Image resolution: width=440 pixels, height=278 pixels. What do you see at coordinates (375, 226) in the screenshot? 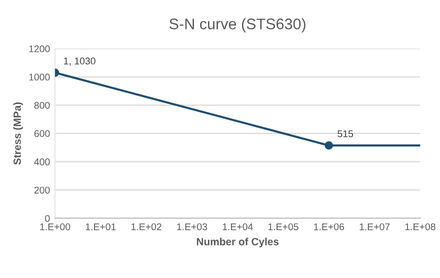
I see `x-tick-label: 1.E+07` at bounding box center [375, 226].